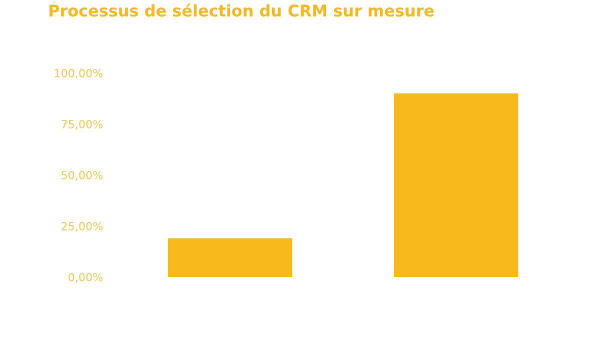  Describe the element at coordinates (78, 73) in the screenshot. I see `y-tick-label: 100,00%` at that location.